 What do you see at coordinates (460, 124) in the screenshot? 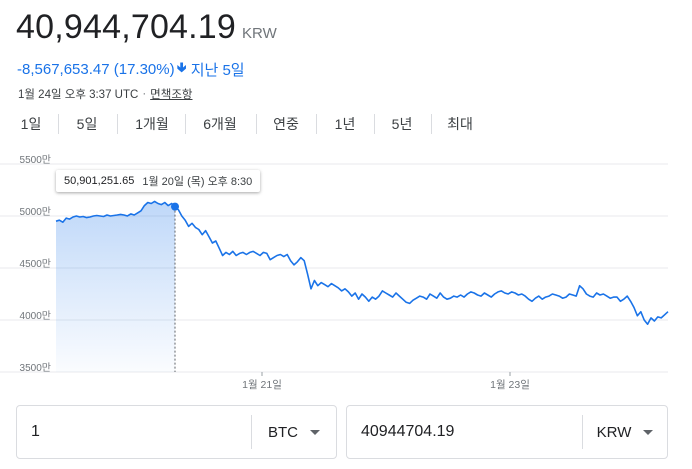
I see `tab-max: 최대` at bounding box center [460, 124].